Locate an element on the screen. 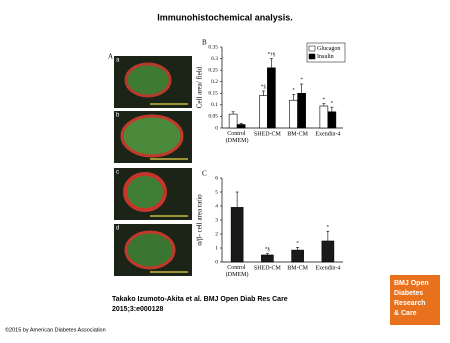 Image resolution: width=450 pixels, height=343 pixels. logo is located at coordinates (415, 300).